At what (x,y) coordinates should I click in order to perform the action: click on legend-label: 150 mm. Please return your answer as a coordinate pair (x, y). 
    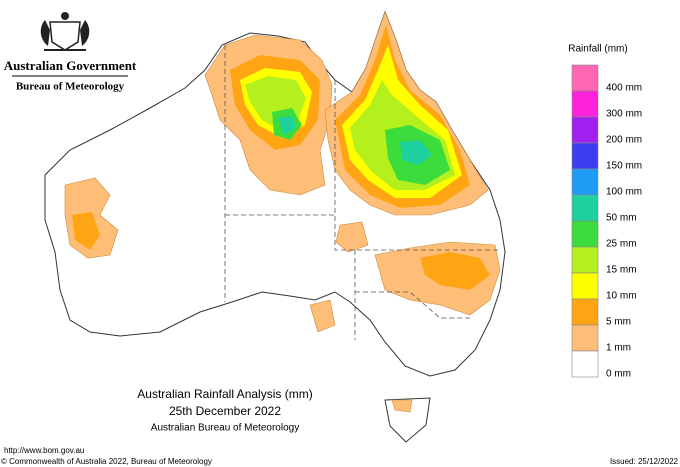
    Looking at the image, I should click on (624, 166).